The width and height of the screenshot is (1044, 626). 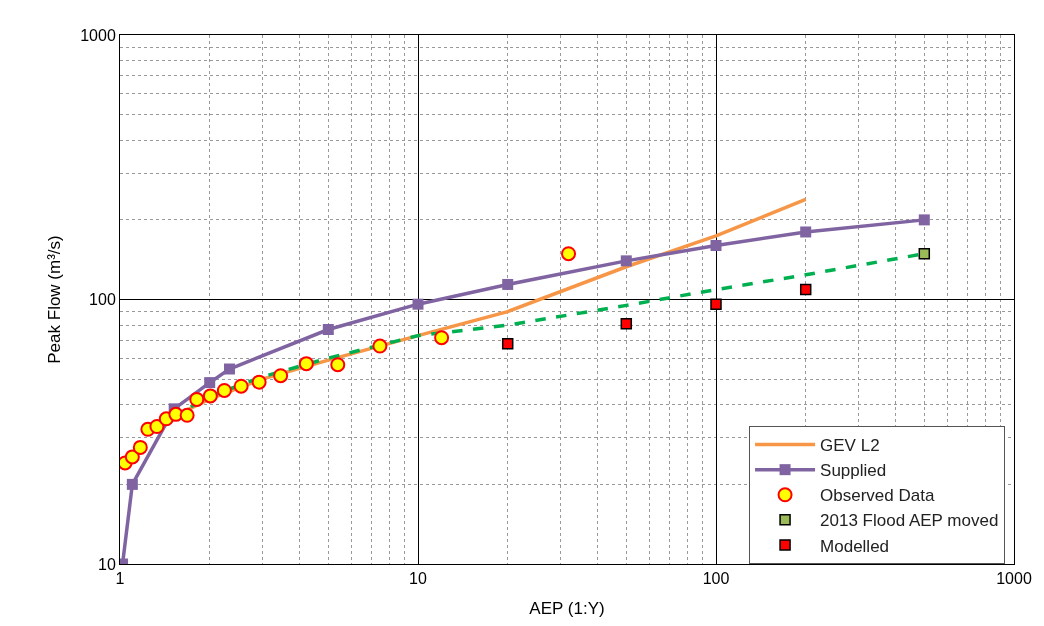 What do you see at coordinates (1014, 579) in the screenshot?
I see `x-tick-label: 1000` at bounding box center [1014, 579].